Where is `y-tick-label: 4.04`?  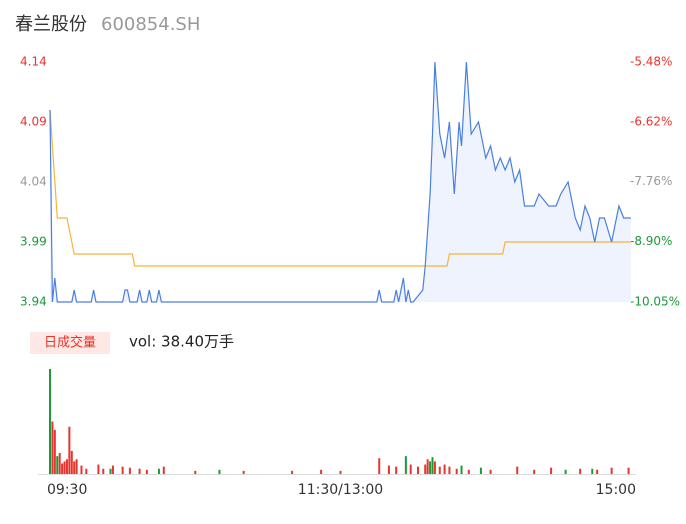
y-tick-label: 4.04 is located at coordinates (33, 182).